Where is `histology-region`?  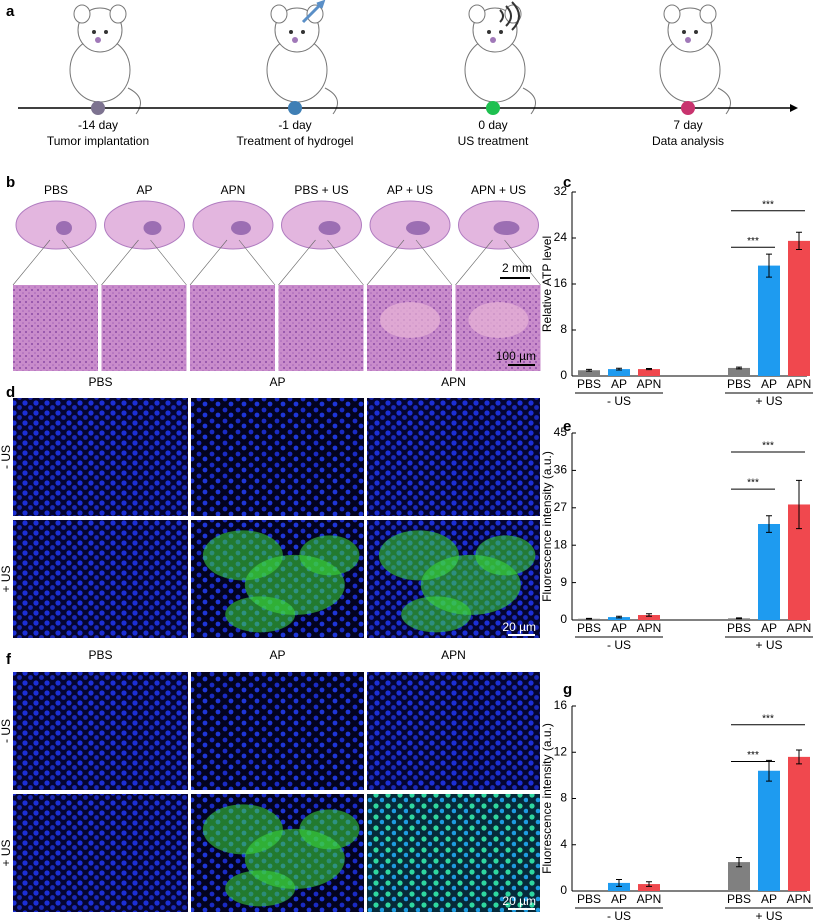 histology-region is located at coordinates (498, 320).